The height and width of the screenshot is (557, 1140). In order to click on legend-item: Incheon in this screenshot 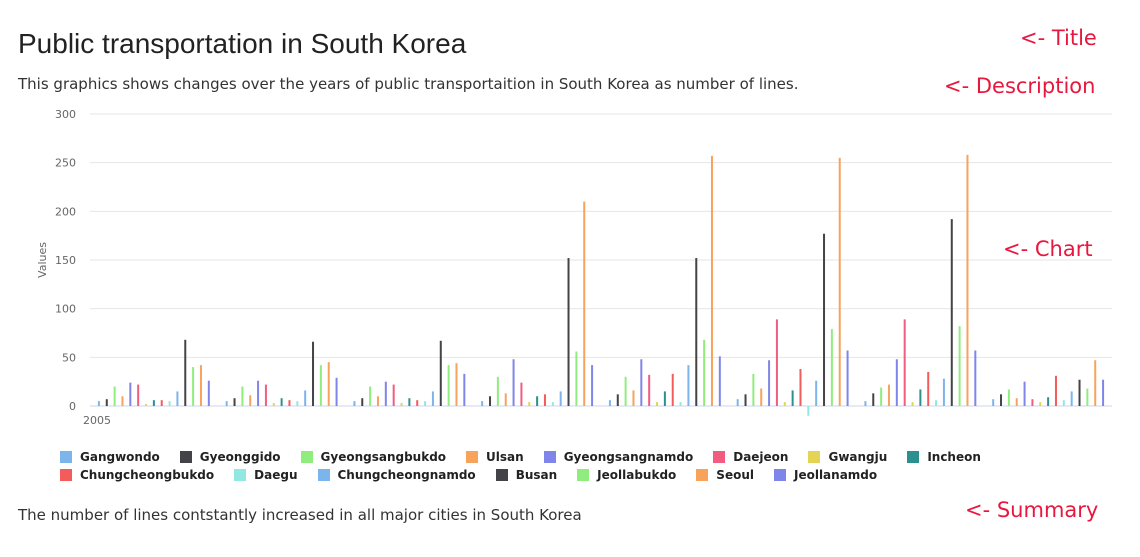, I will do `click(944, 457)`.